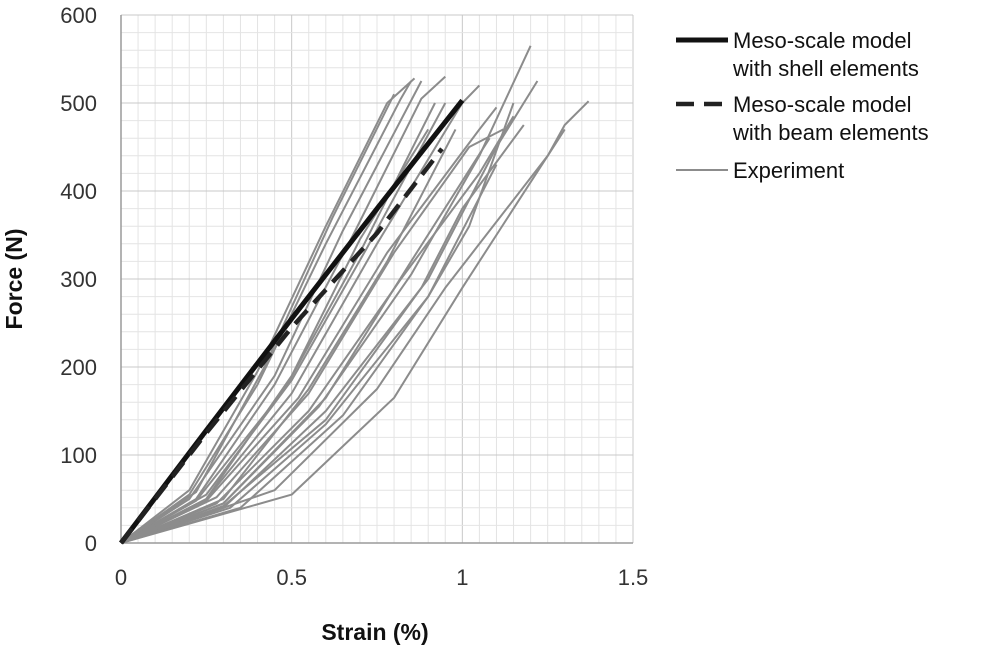 The height and width of the screenshot is (650, 987). I want to click on x-tick-label: 1.5, so click(633, 577).